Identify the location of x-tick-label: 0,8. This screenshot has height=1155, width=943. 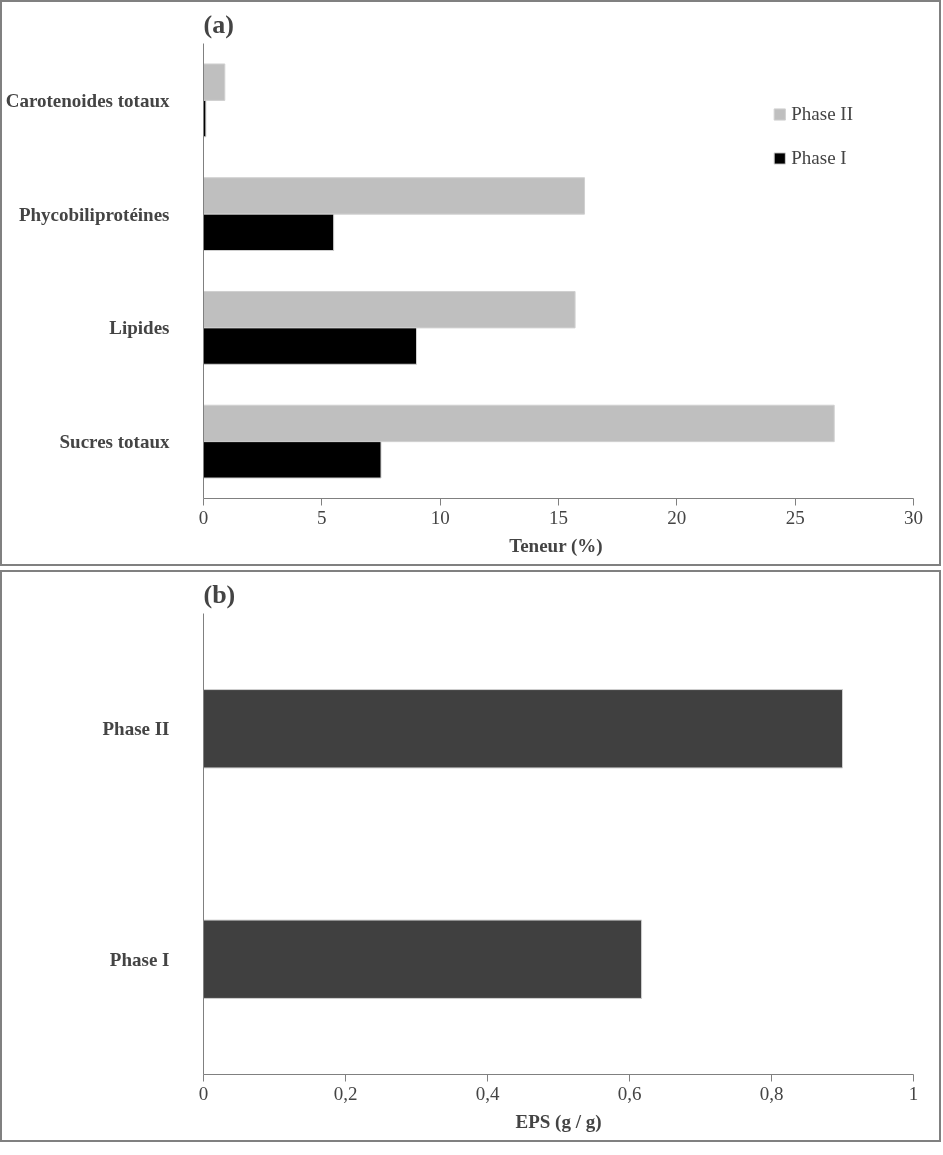
(771, 1093).